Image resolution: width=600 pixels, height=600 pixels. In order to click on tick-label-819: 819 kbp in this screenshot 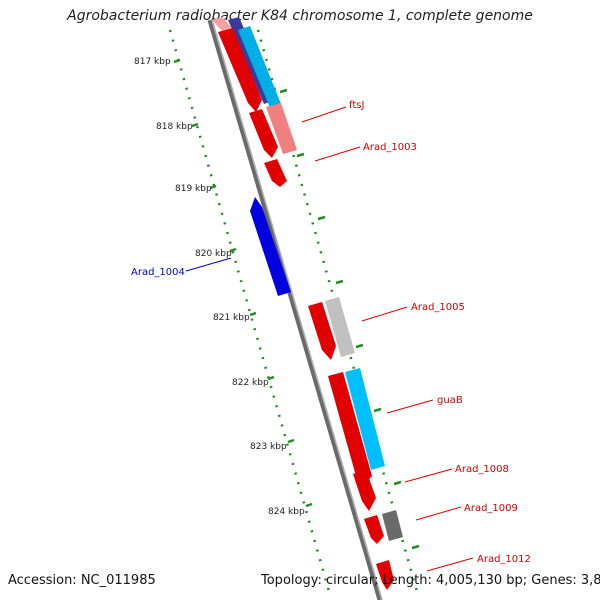, I will do `click(193, 189)`.